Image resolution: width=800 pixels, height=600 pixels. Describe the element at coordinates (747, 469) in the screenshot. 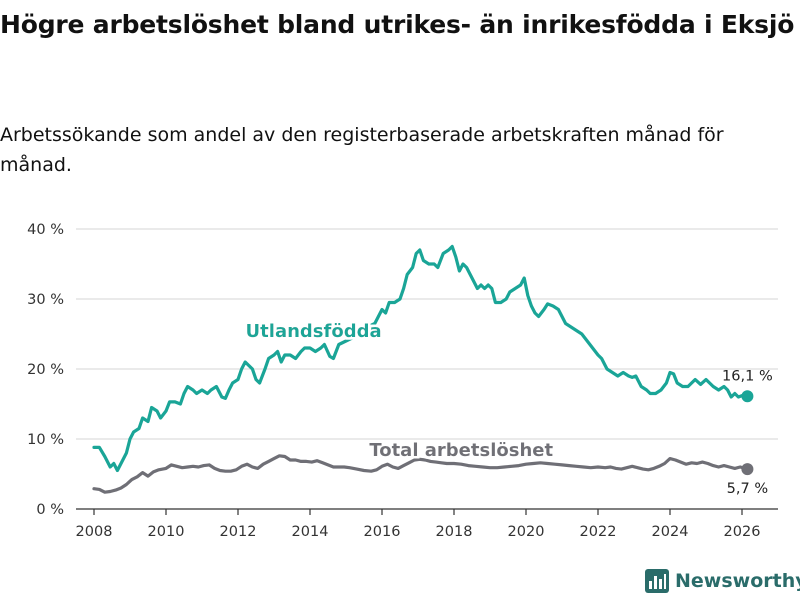

I see `end-point-total` at that location.